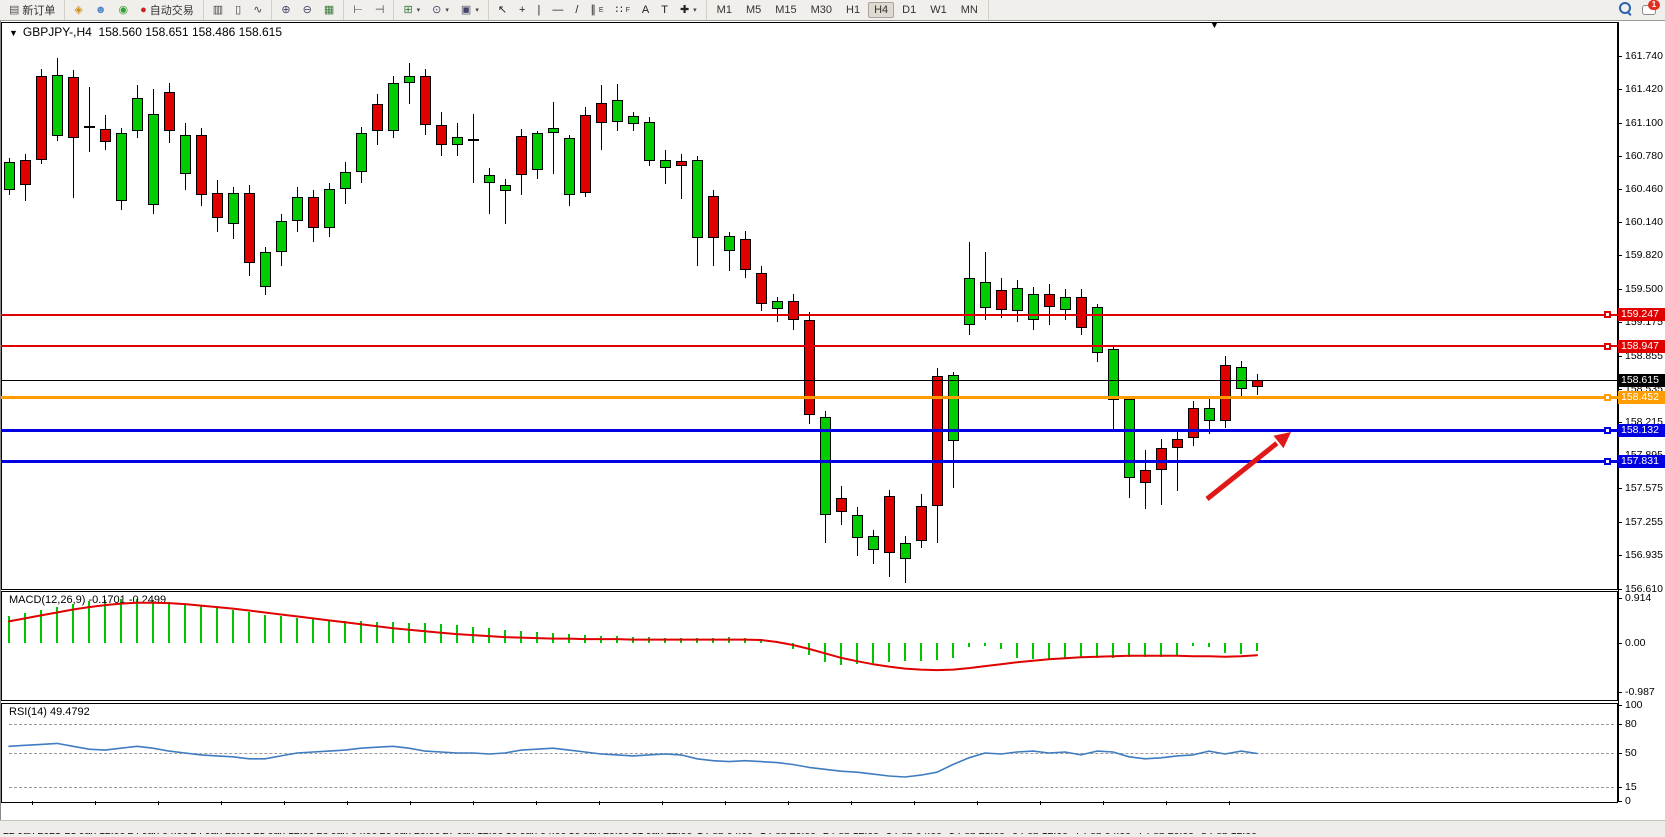  I want to click on toolbar-group: ⊢ ⊣, so click(369, 10).